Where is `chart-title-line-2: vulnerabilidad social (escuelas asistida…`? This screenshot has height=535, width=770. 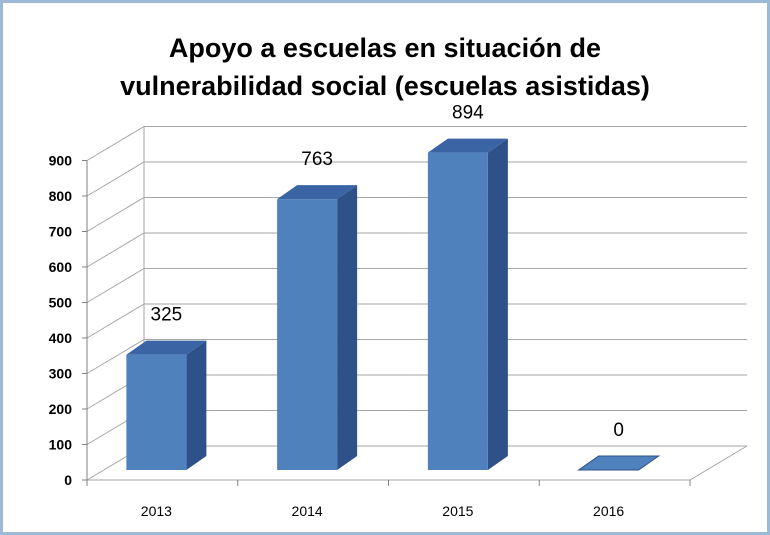
chart-title-line-2: vulnerabilidad social (escuelas asistida… is located at coordinates (385, 86).